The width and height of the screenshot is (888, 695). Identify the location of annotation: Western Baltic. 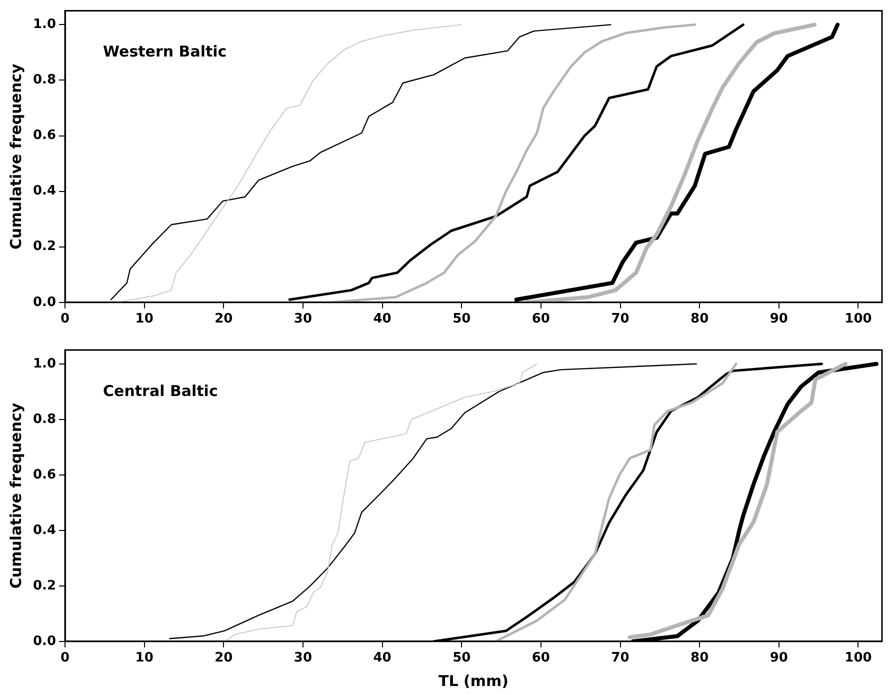
(165, 51).